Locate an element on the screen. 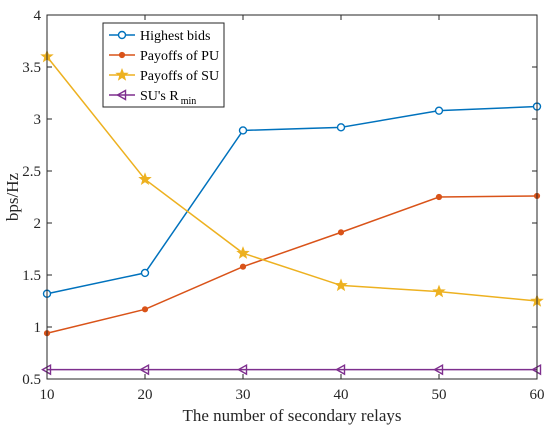 The width and height of the screenshot is (550, 434). x-tick-label: 10 is located at coordinates (47, 395).